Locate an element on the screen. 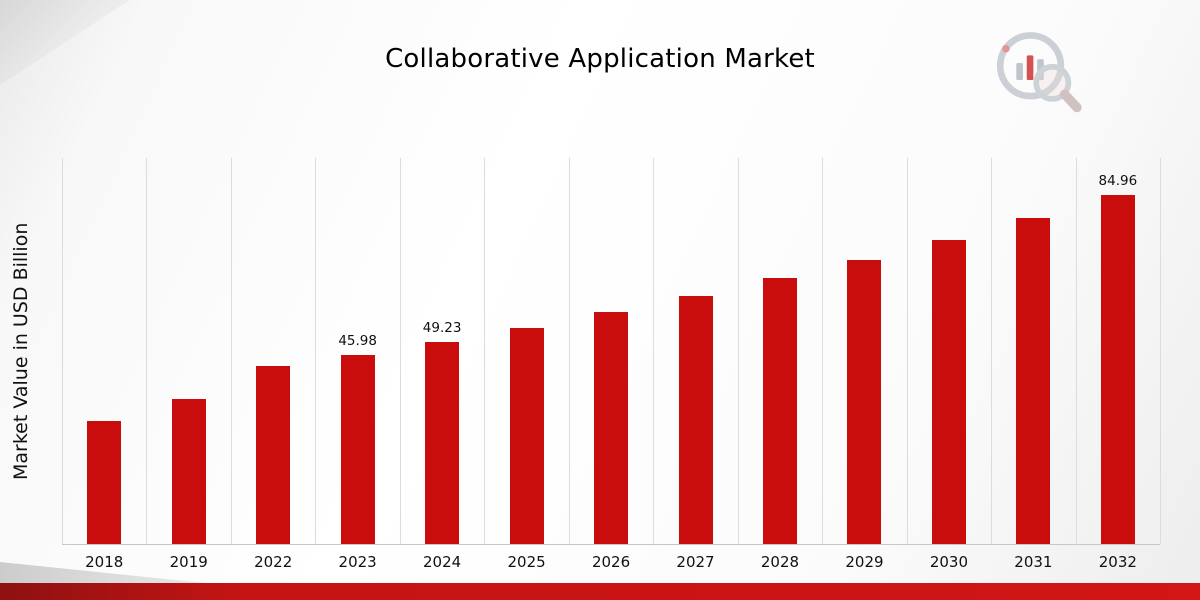 This screenshot has width=1200, height=600. bar-column-2029 is located at coordinates (864, 351).